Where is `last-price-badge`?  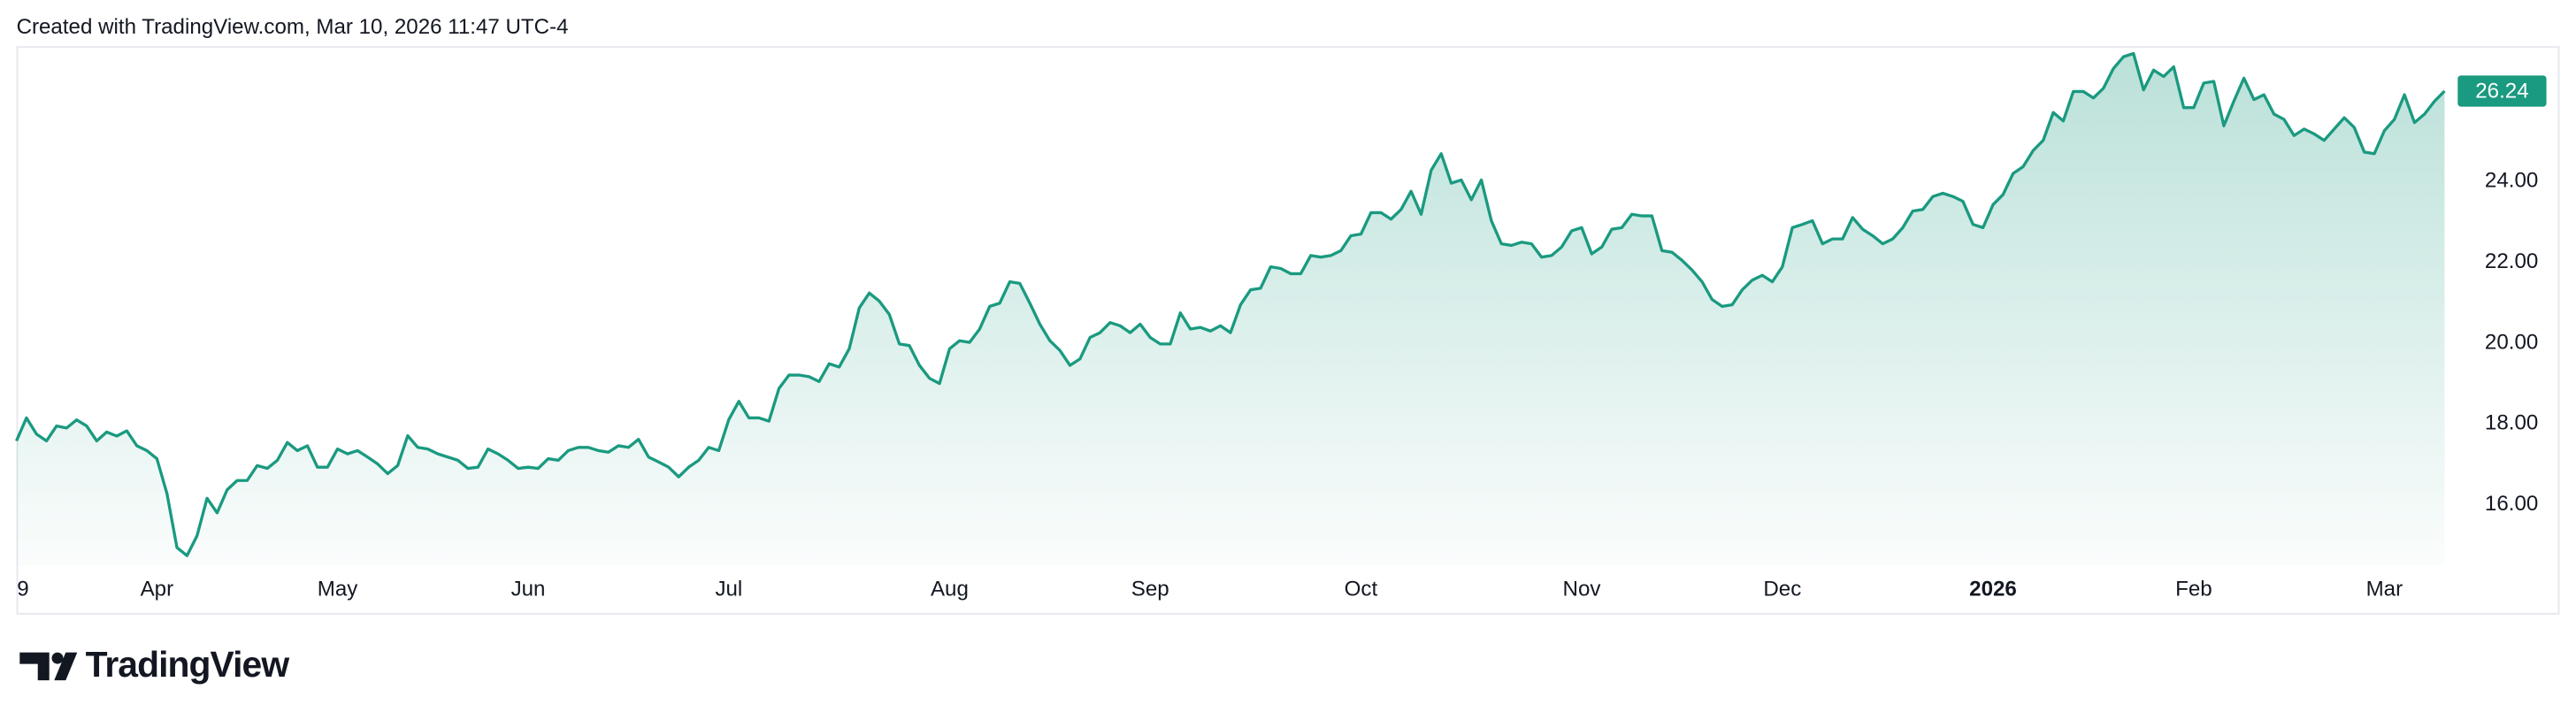
last-price-badge is located at coordinates (2502, 91).